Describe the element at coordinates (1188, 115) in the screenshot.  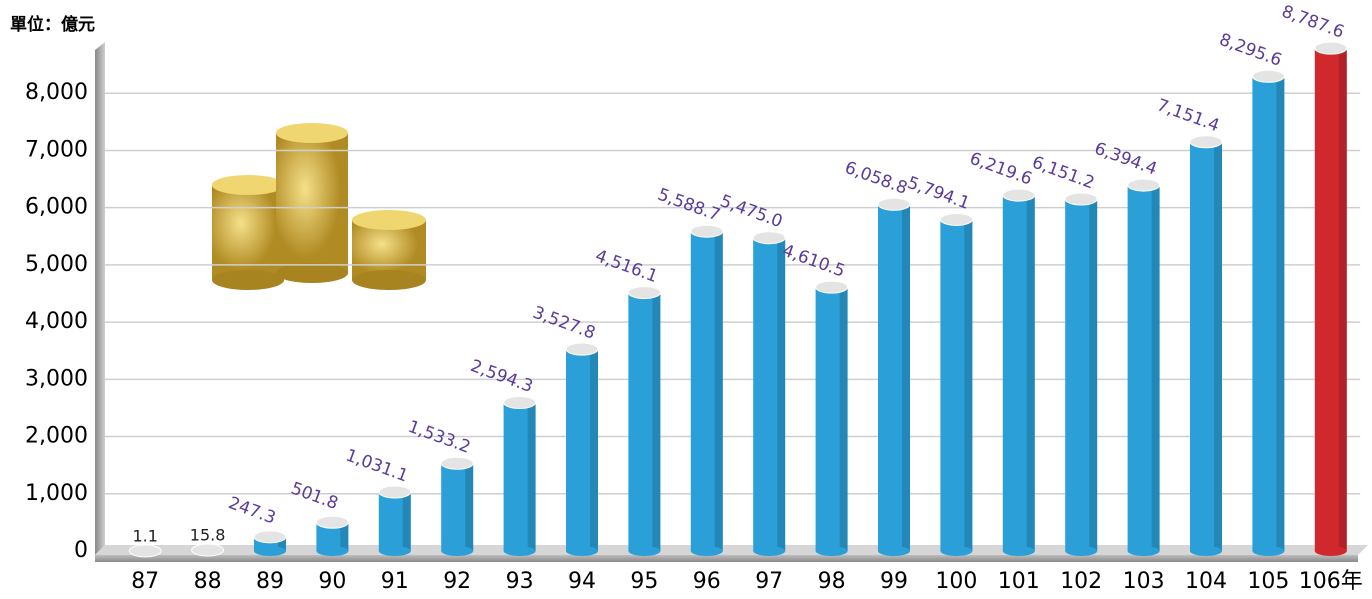
I see `value-label: 7,151.4` at that location.